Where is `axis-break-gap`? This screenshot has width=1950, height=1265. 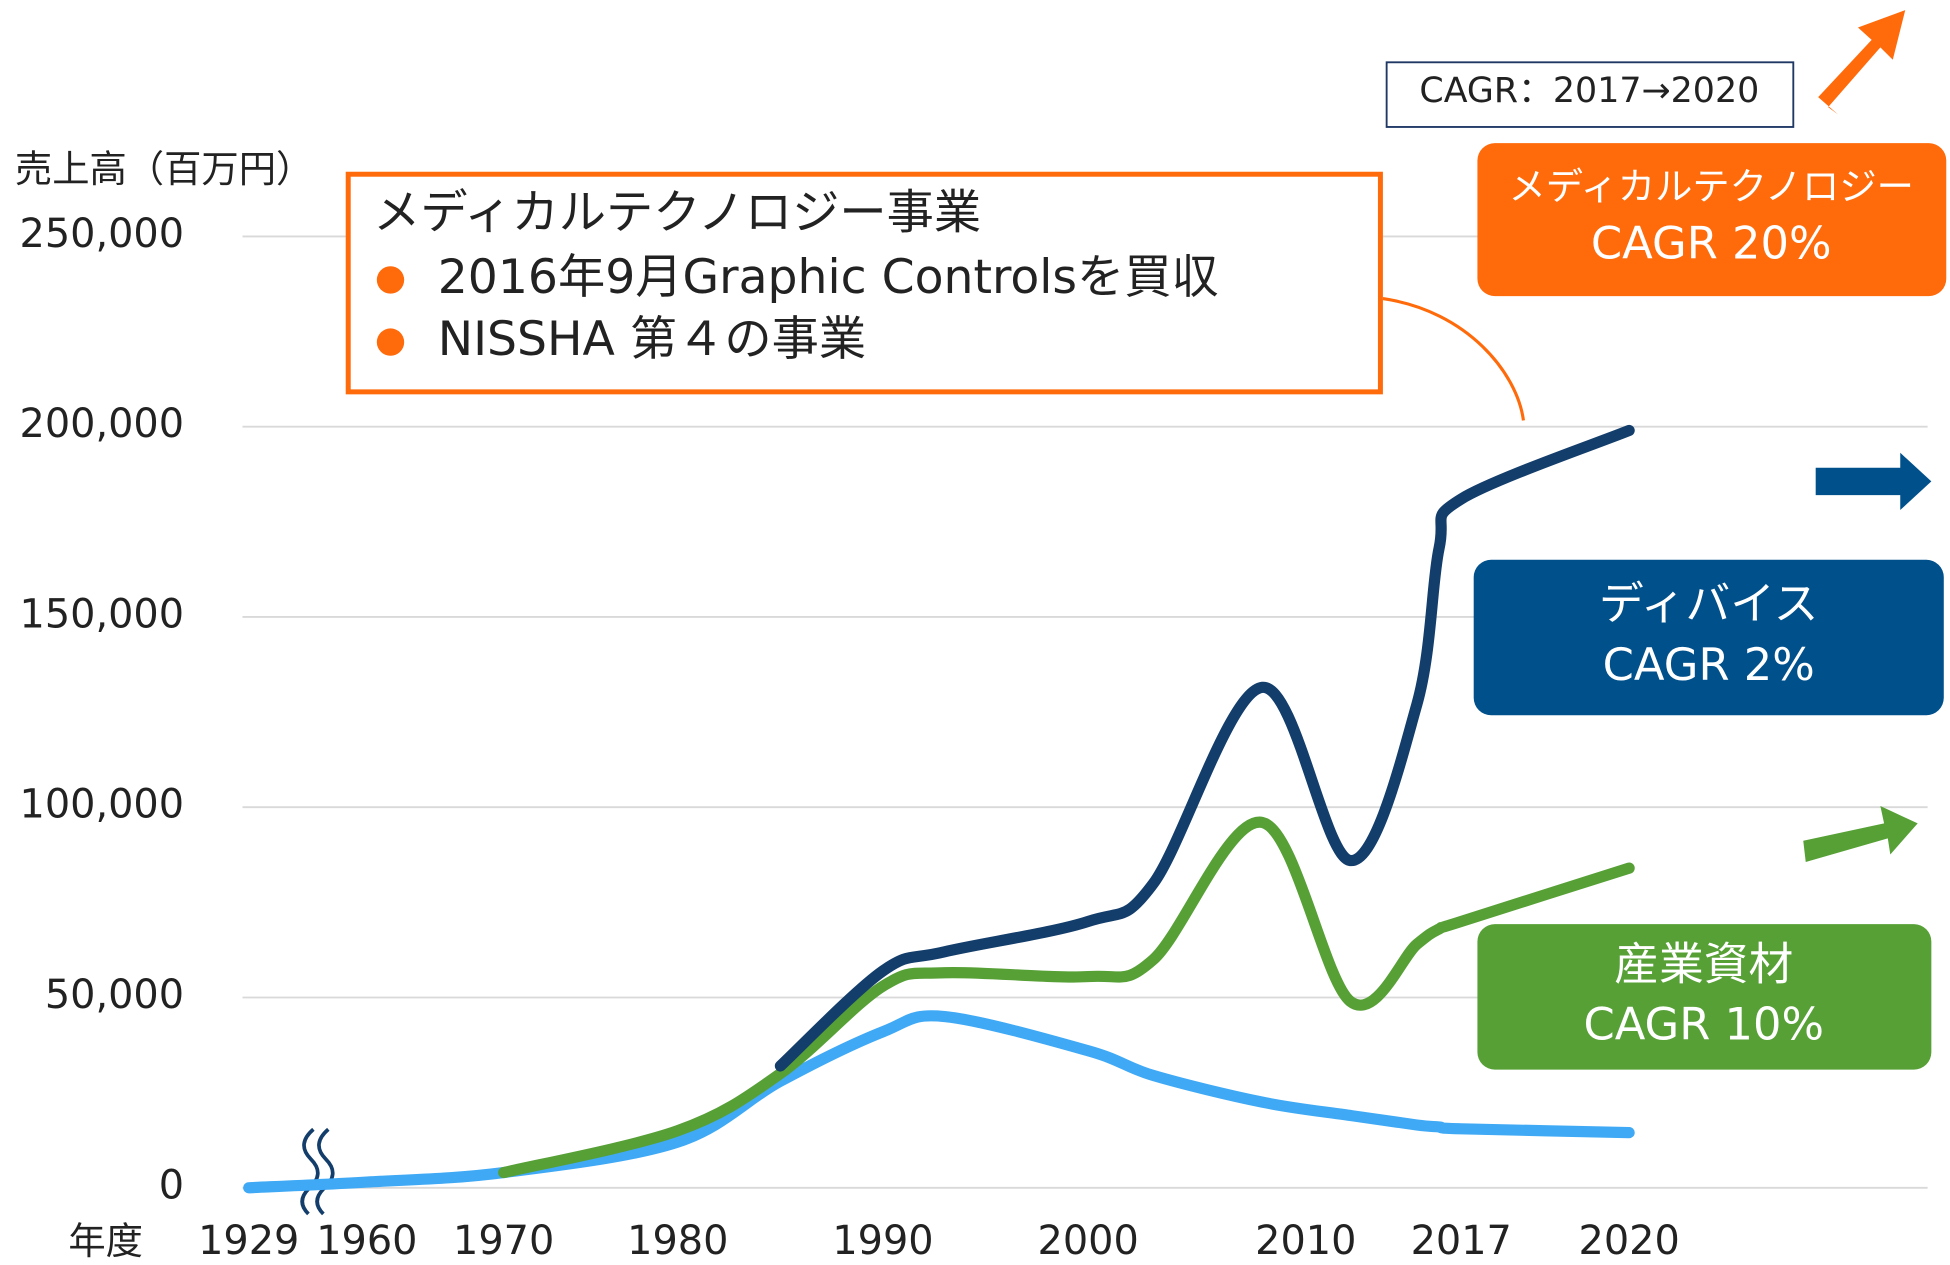 axis-break-gap is located at coordinates (317, 1171).